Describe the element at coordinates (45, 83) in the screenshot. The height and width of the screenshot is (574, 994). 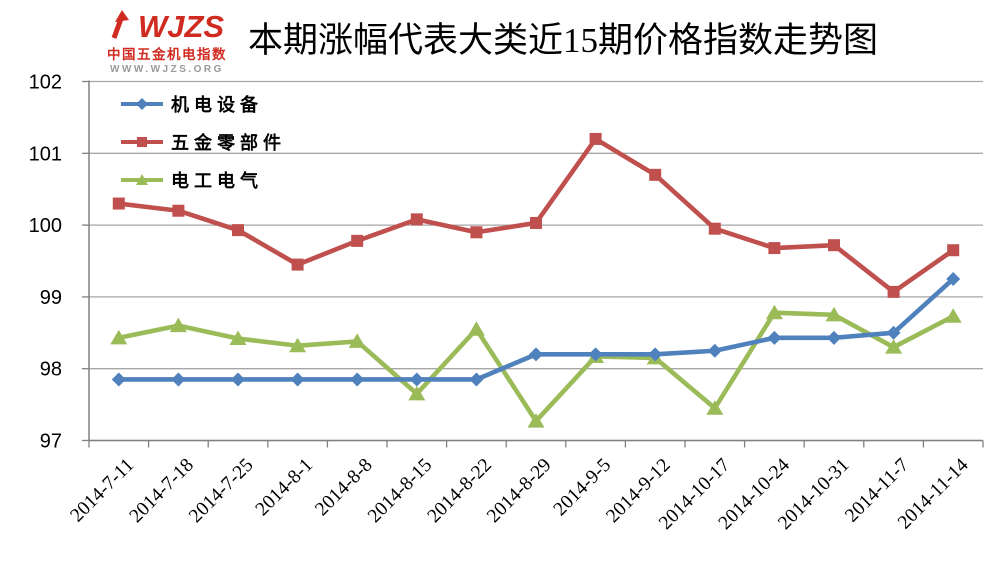
I see `y-axis-tick-label: 102` at that location.